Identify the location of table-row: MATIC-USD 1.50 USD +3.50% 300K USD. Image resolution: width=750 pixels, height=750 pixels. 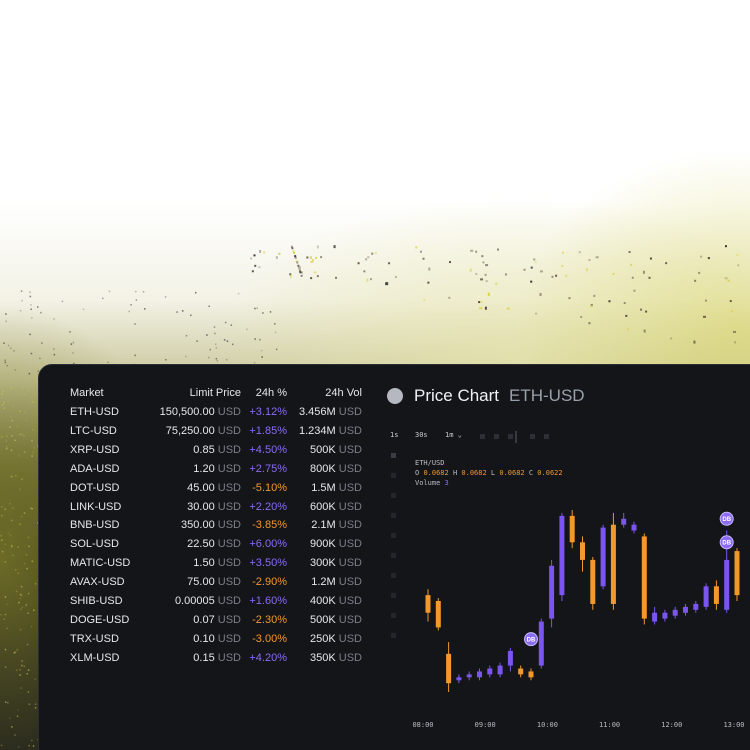
(204, 566).